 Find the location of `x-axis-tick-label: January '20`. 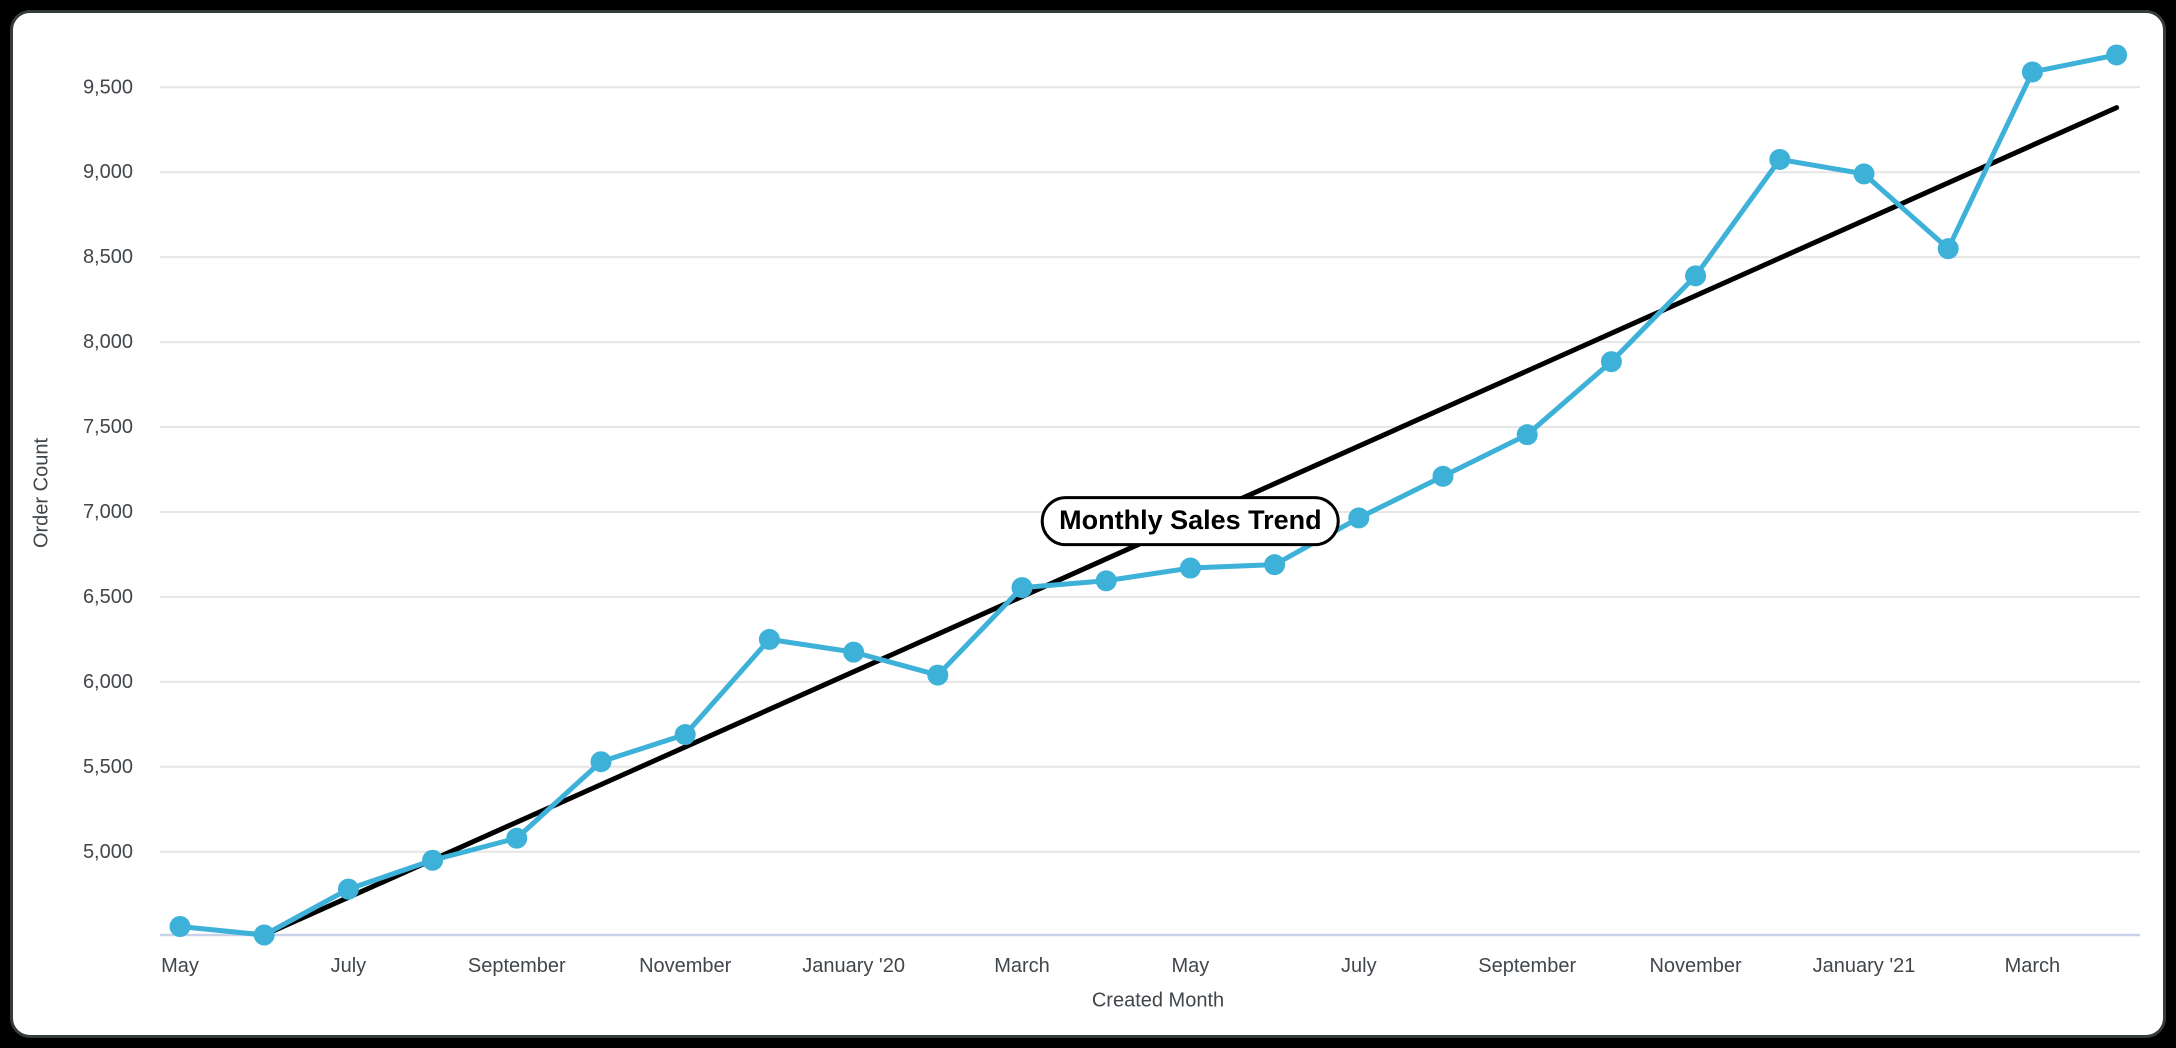

x-axis-tick-label: January '20 is located at coordinates (853, 966).